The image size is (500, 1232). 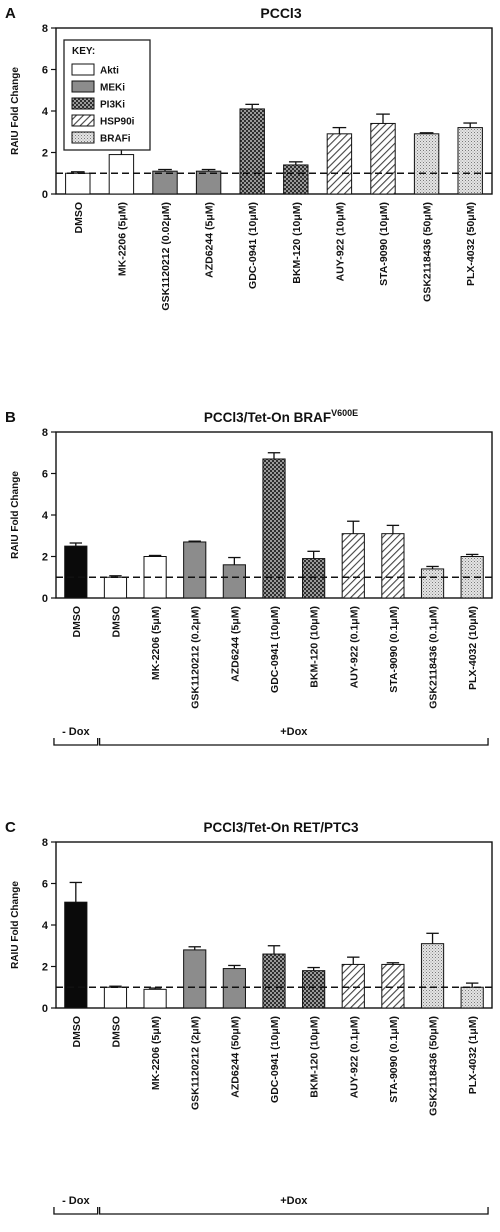 I want to click on chart-title-superscript: V600E, so click(x=344, y=413).